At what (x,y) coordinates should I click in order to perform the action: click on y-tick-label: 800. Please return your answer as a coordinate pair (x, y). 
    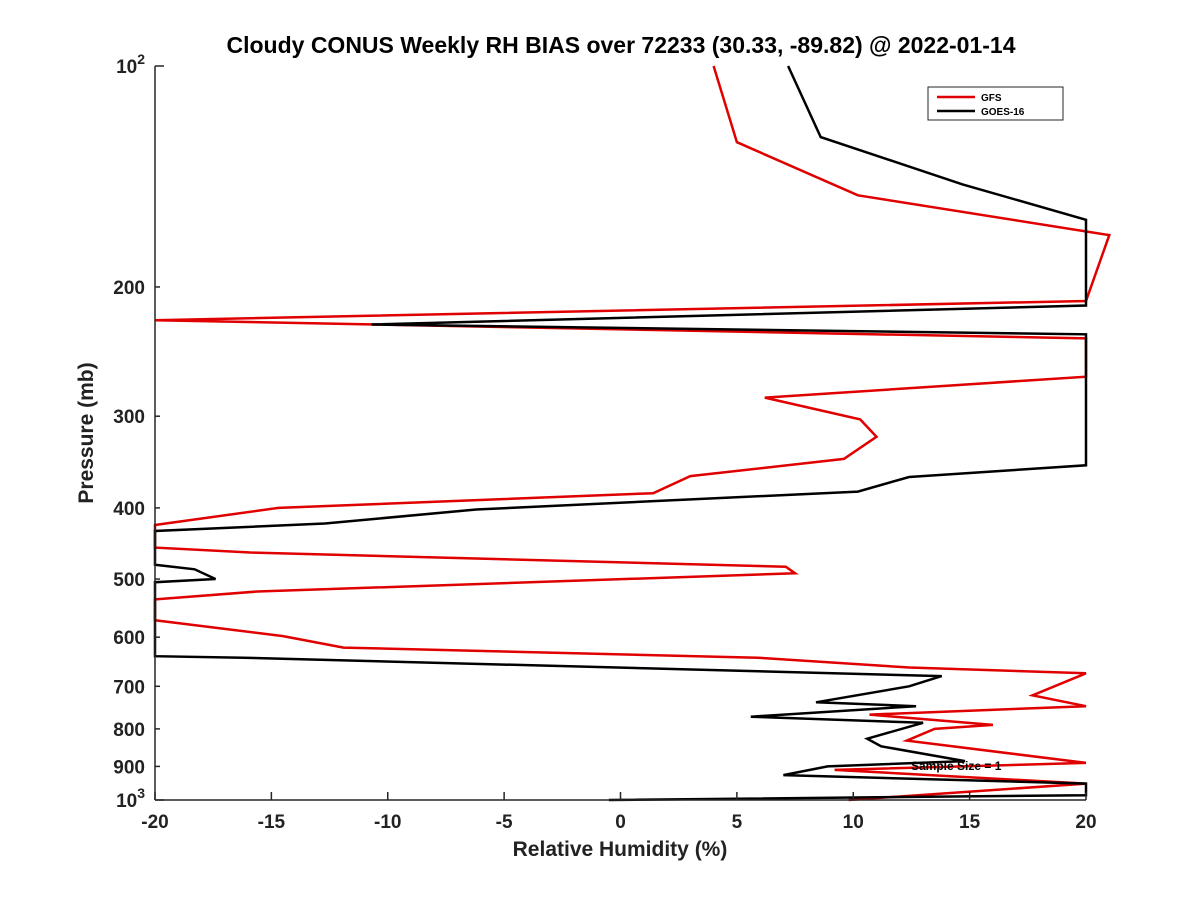
    Looking at the image, I should click on (129, 730).